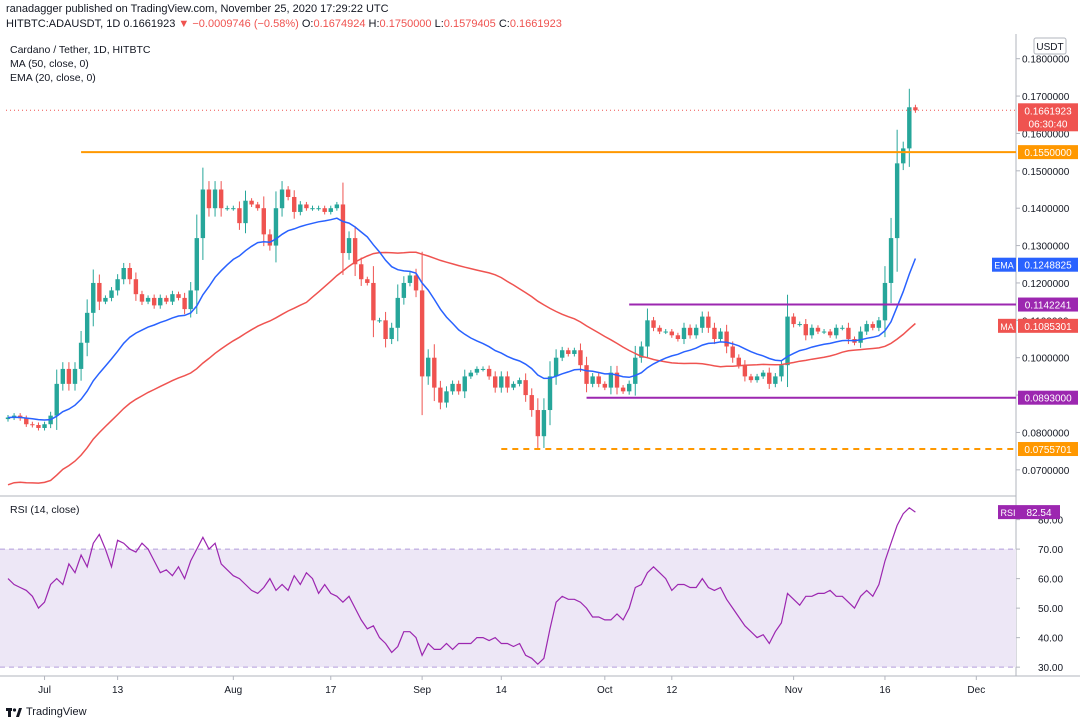  What do you see at coordinates (1050, 550) in the screenshot?
I see `rsi-tick-label: 70.00` at bounding box center [1050, 550].